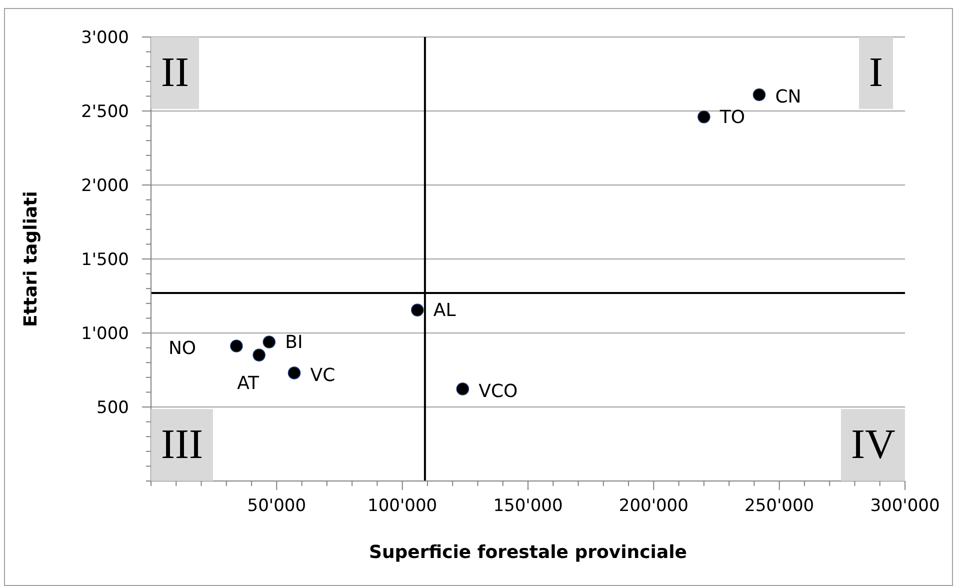  Describe the element at coordinates (873, 445) in the screenshot. I see `annotation: IV` at that location.